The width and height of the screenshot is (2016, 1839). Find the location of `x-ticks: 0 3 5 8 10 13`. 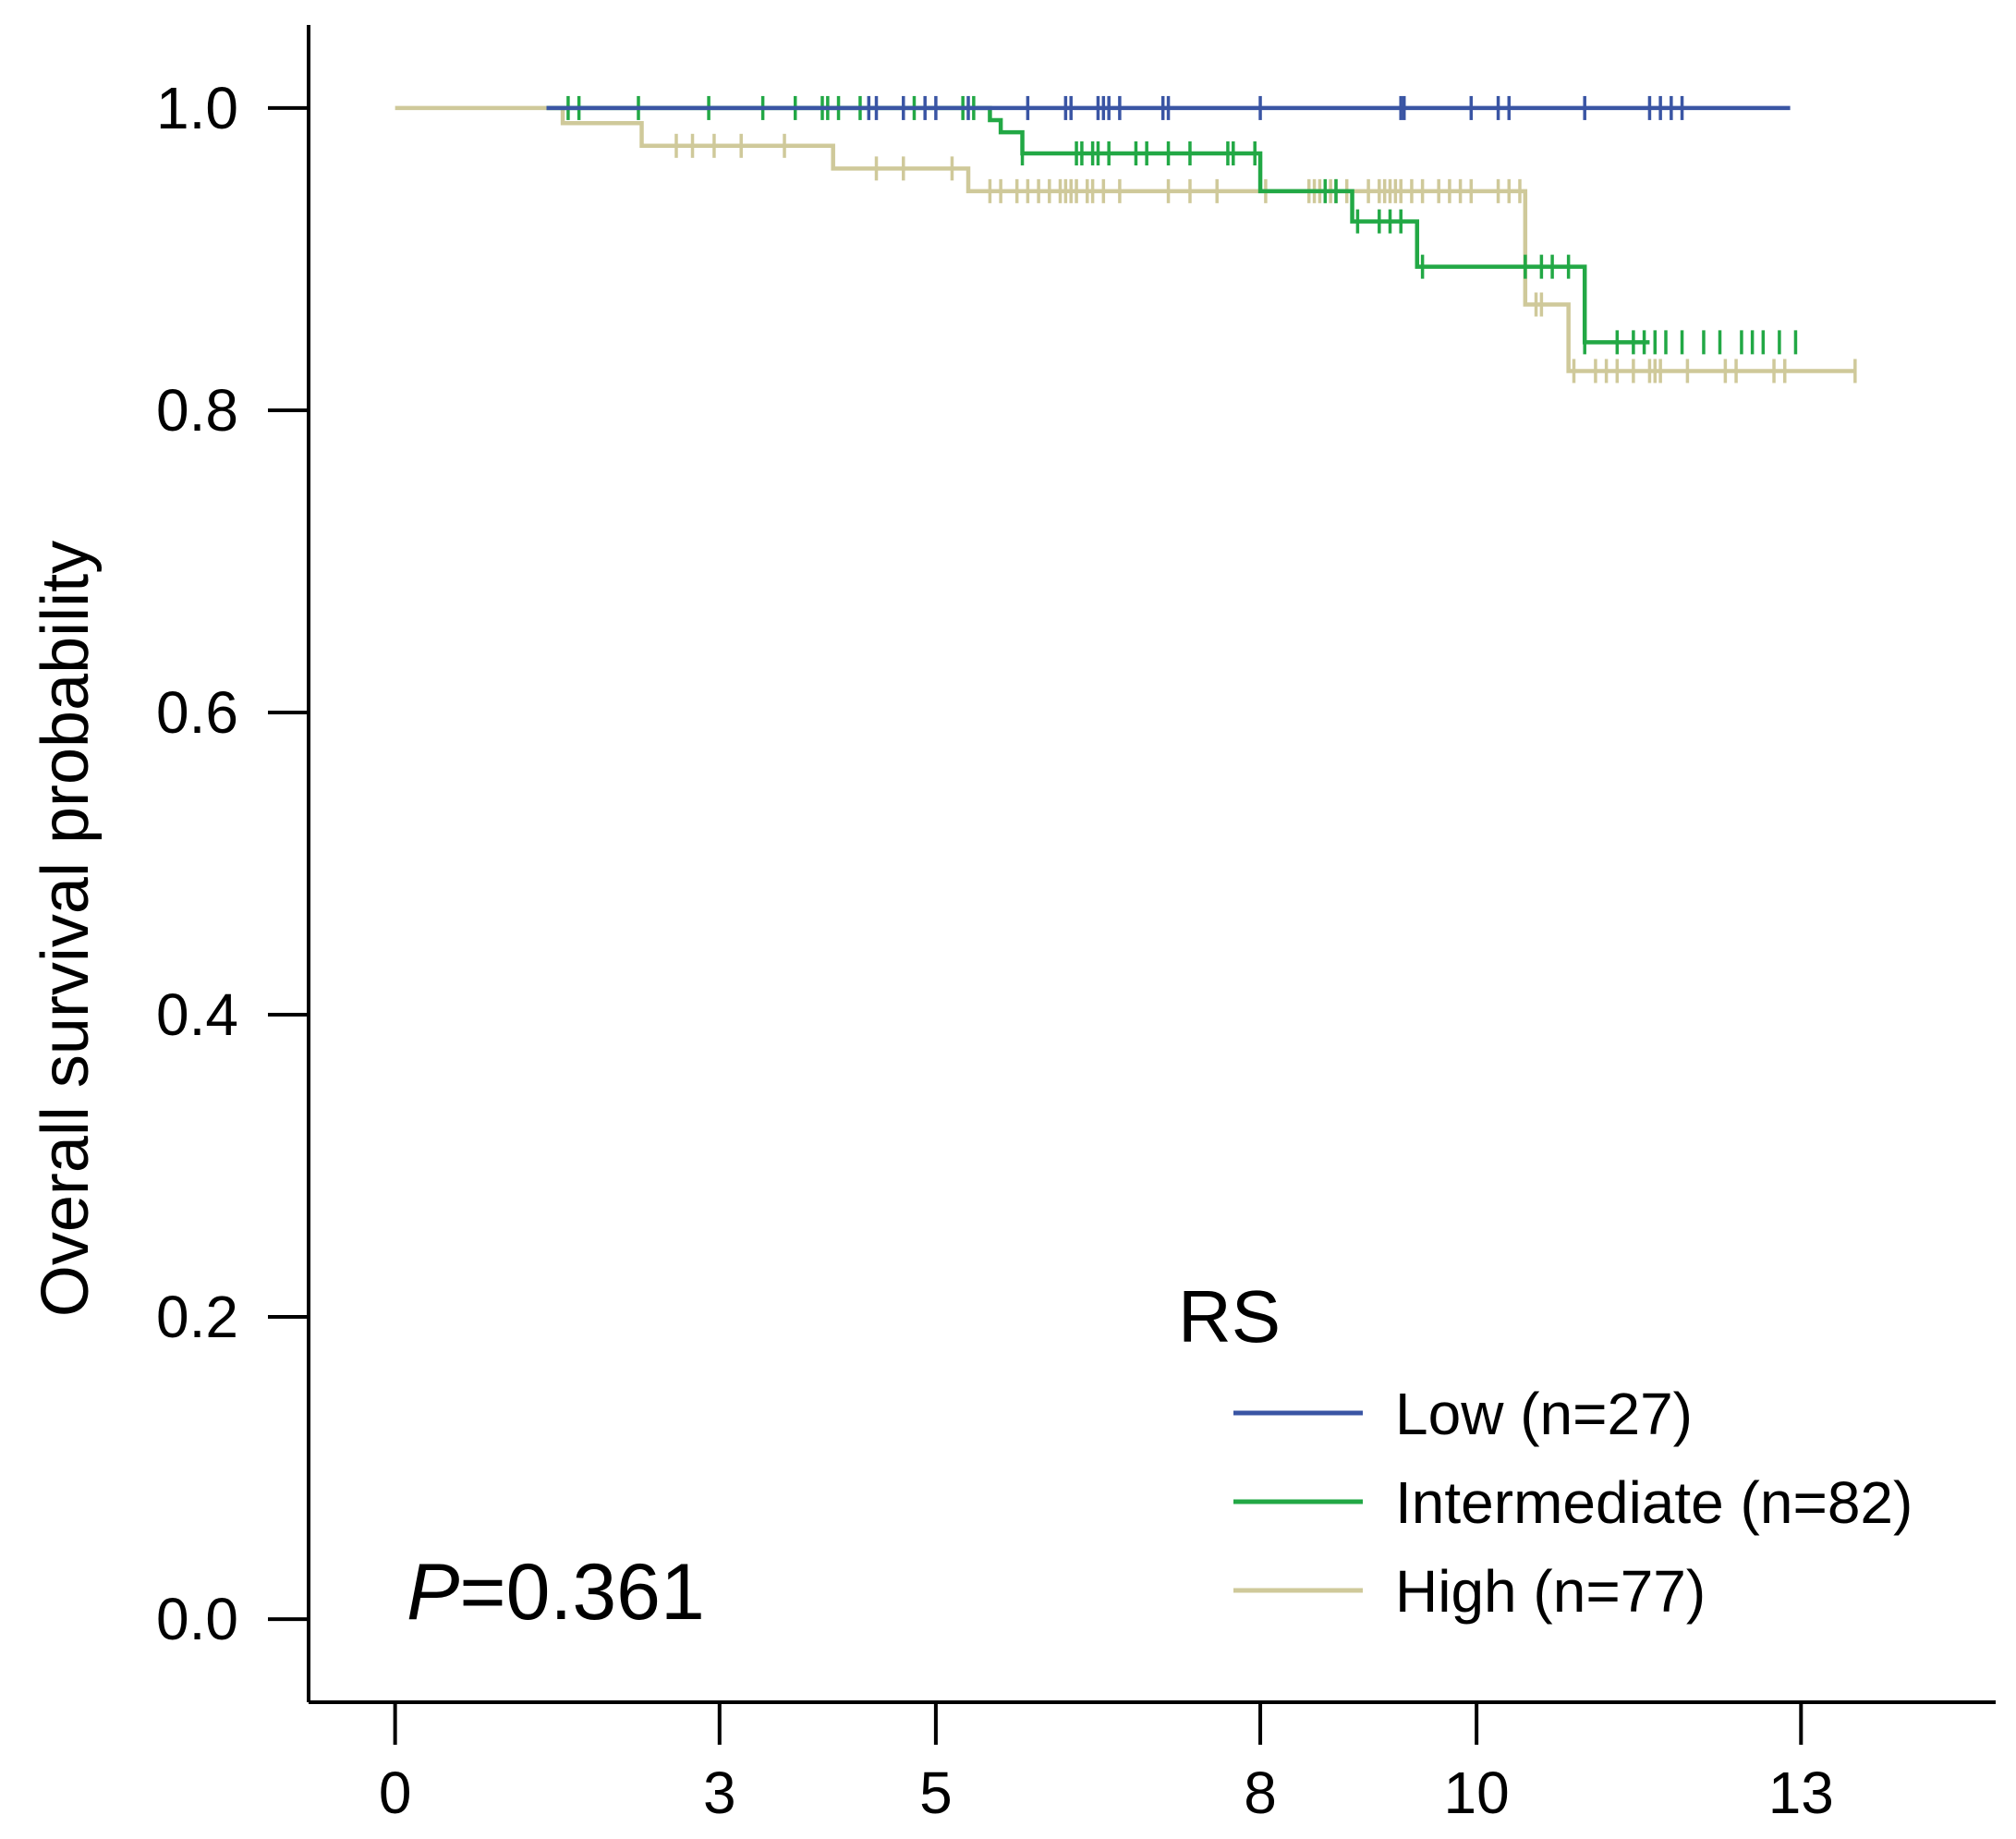

x-ticks: 0 3 5 8 10 13 is located at coordinates (1106, 1764).